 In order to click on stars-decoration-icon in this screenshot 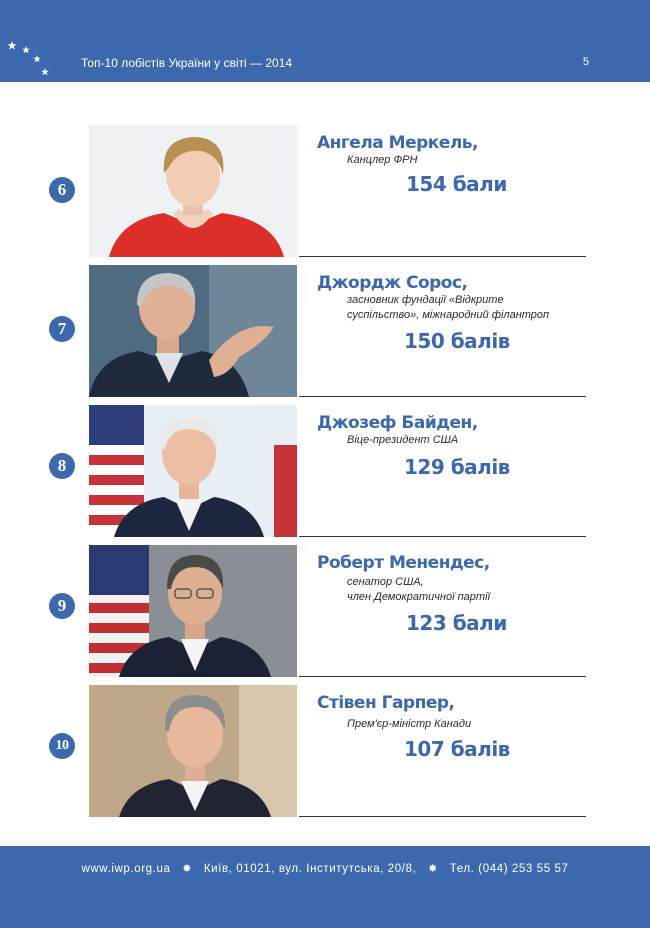, I will do `click(28, 58)`.